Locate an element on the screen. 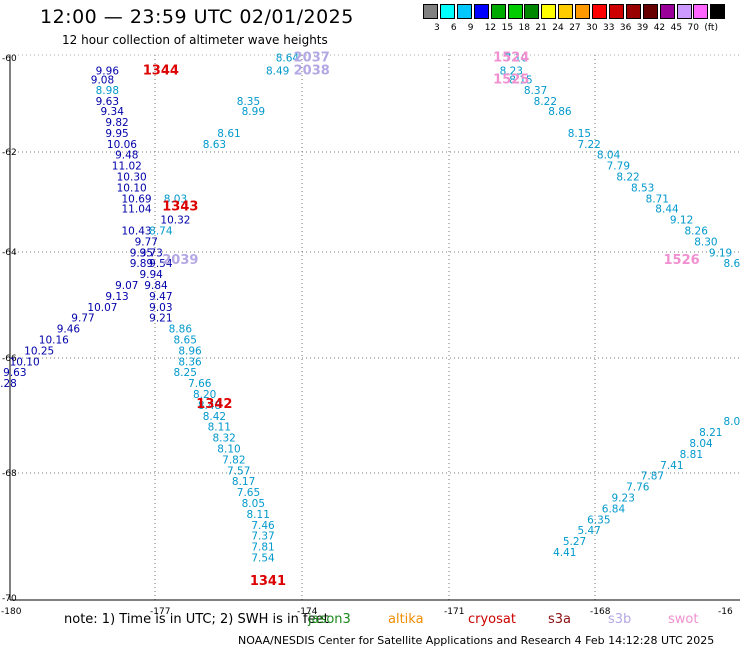 The image size is (740, 650). wave-height-label: 9.63 is located at coordinates (107, 102).